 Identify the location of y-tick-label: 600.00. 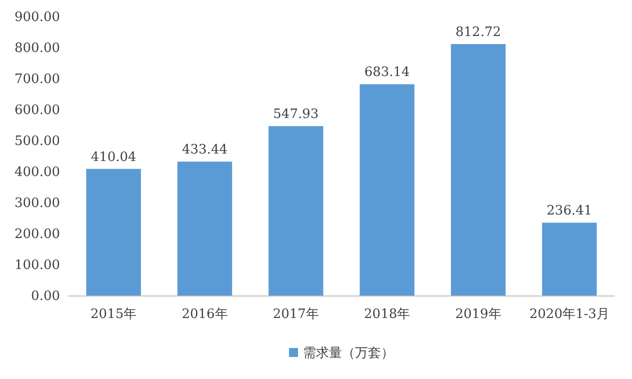
(37, 110).